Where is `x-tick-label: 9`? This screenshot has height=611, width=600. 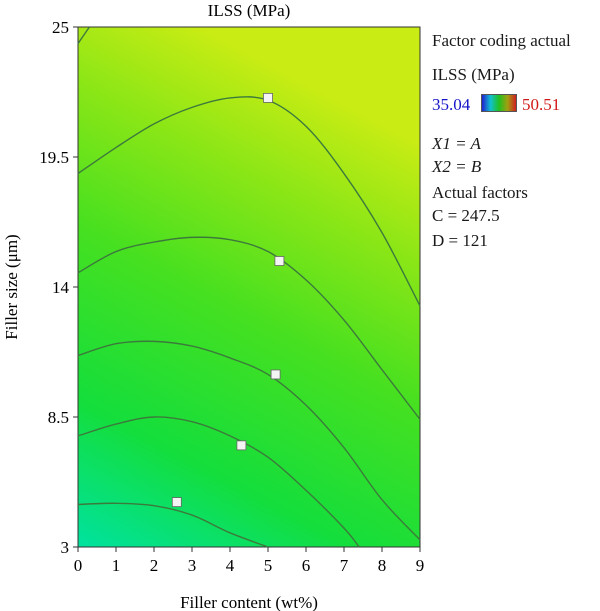
x-tick-label: 9 is located at coordinates (420, 565).